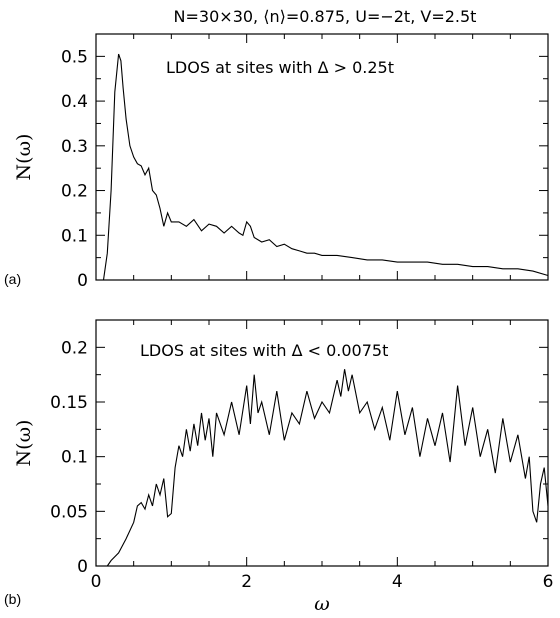 This screenshot has width=560, height=618. What do you see at coordinates (325, 16) in the screenshot?
I see `figure-title: N=30×30, ⟨n⟩=0.875, U=−2t, V=2.5t` at bounding box center [325, 16].